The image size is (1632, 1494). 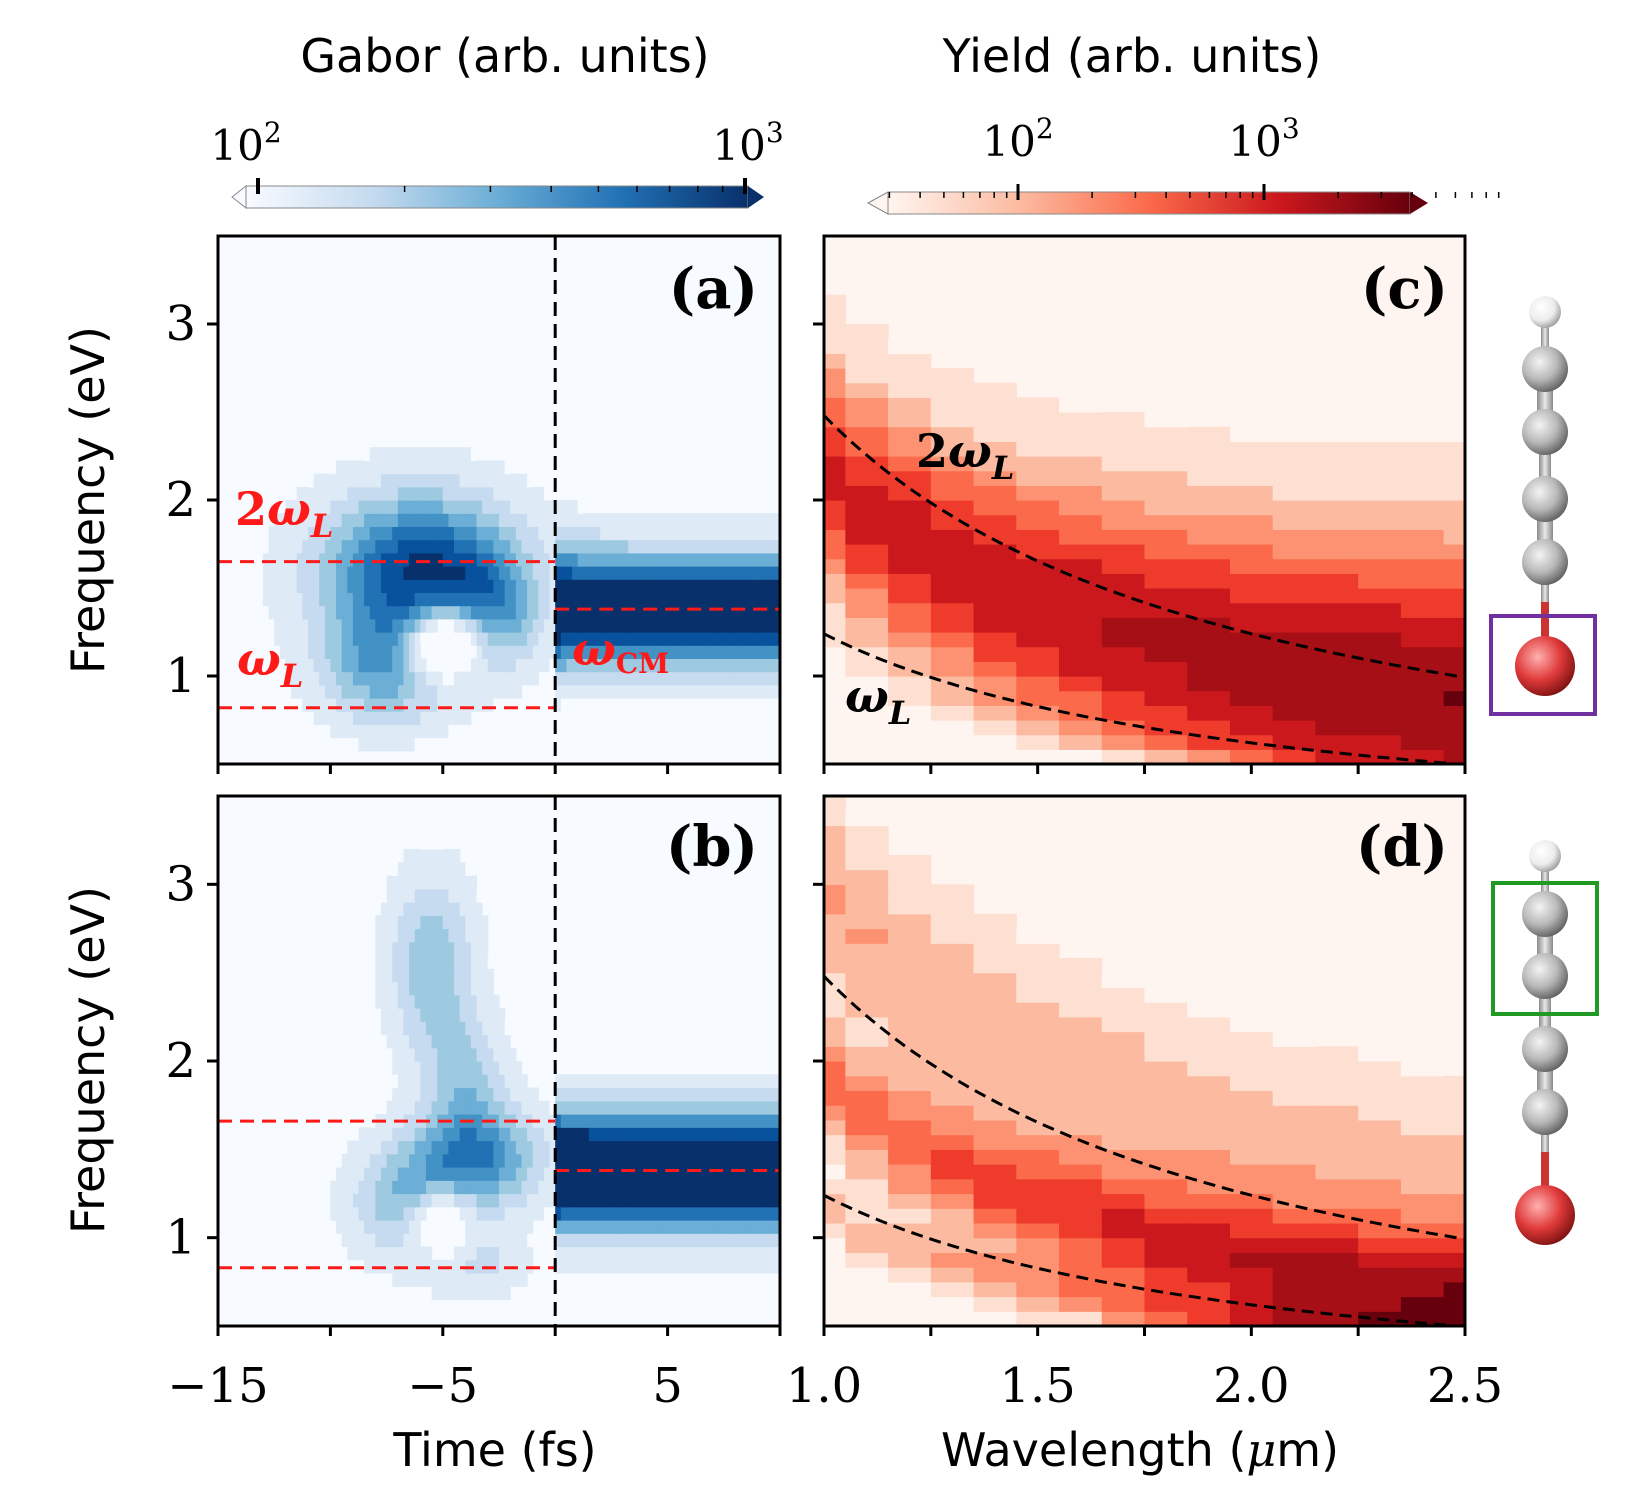 What do you see at coordinates (494, 1450) in the screenshot?
I see `time-axis-label: Time (fs)` at bounding box center [494, 1450].